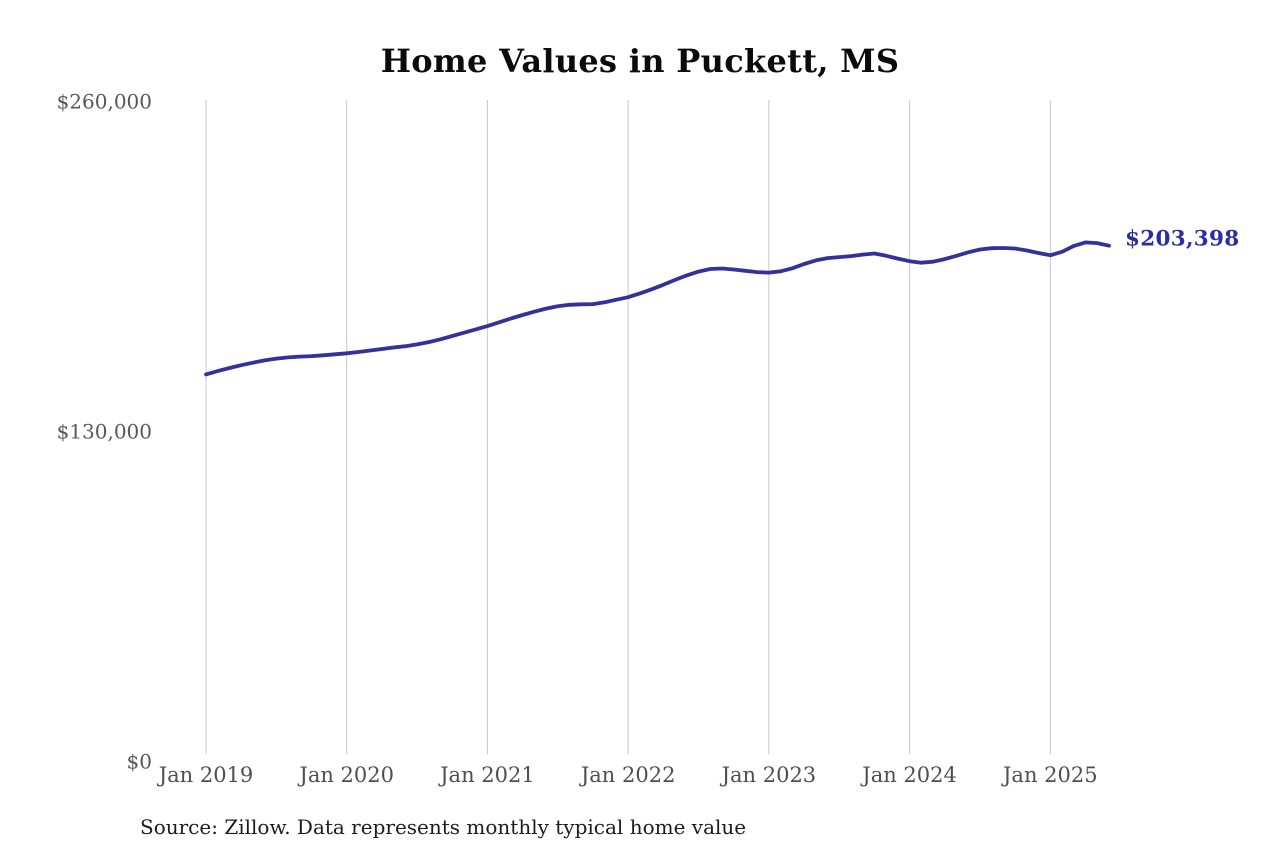 The image size is (1280, 853). I want to click on last-value-label: $203,398, so click(1182, 239).